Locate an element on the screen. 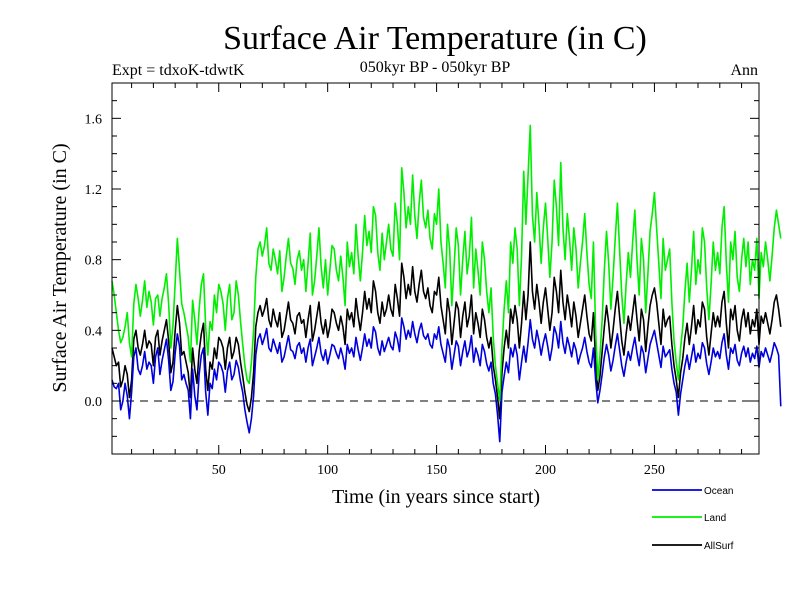 The image size is (800, 600). legend-label-allsurf: AllSurf is located at coordinates (719, 546).